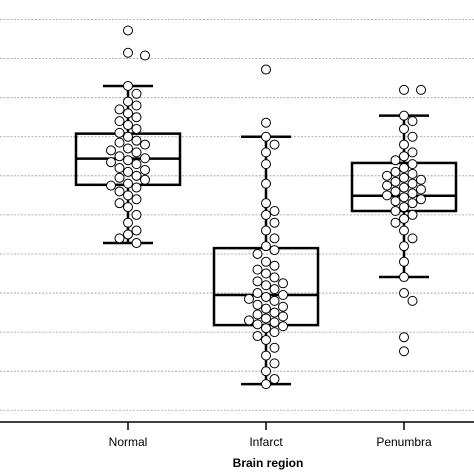 Image resolution: width=474 pixels, height=474 pixels. I want to click on x-tick-label: Normal, so click(128, 442).